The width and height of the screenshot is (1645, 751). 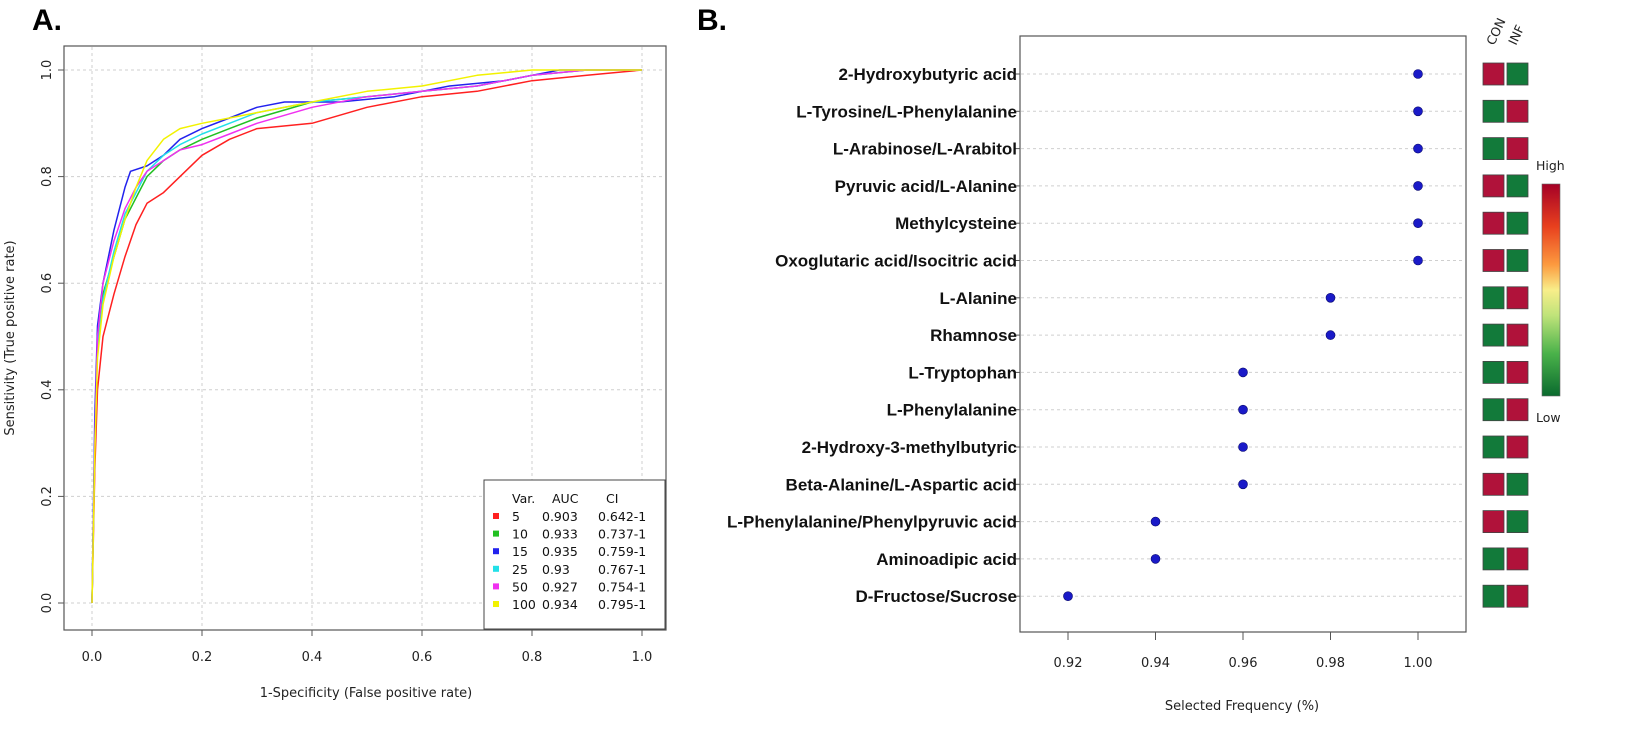 I want to click on feature-x-tick-label: 0.96, so click(x=1243, y=663).